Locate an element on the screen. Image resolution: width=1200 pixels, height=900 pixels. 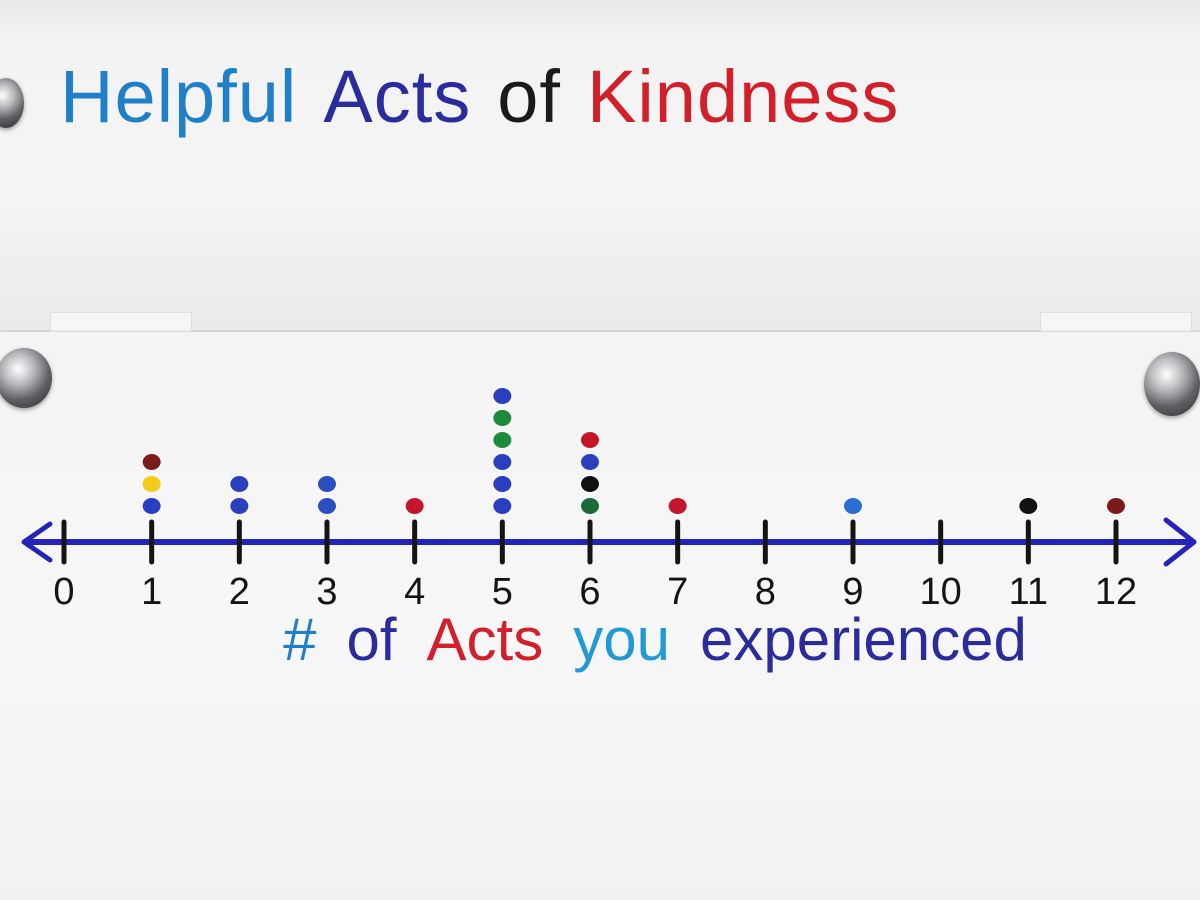
x-axis-label-word: # is located at coordinates (300, 639).